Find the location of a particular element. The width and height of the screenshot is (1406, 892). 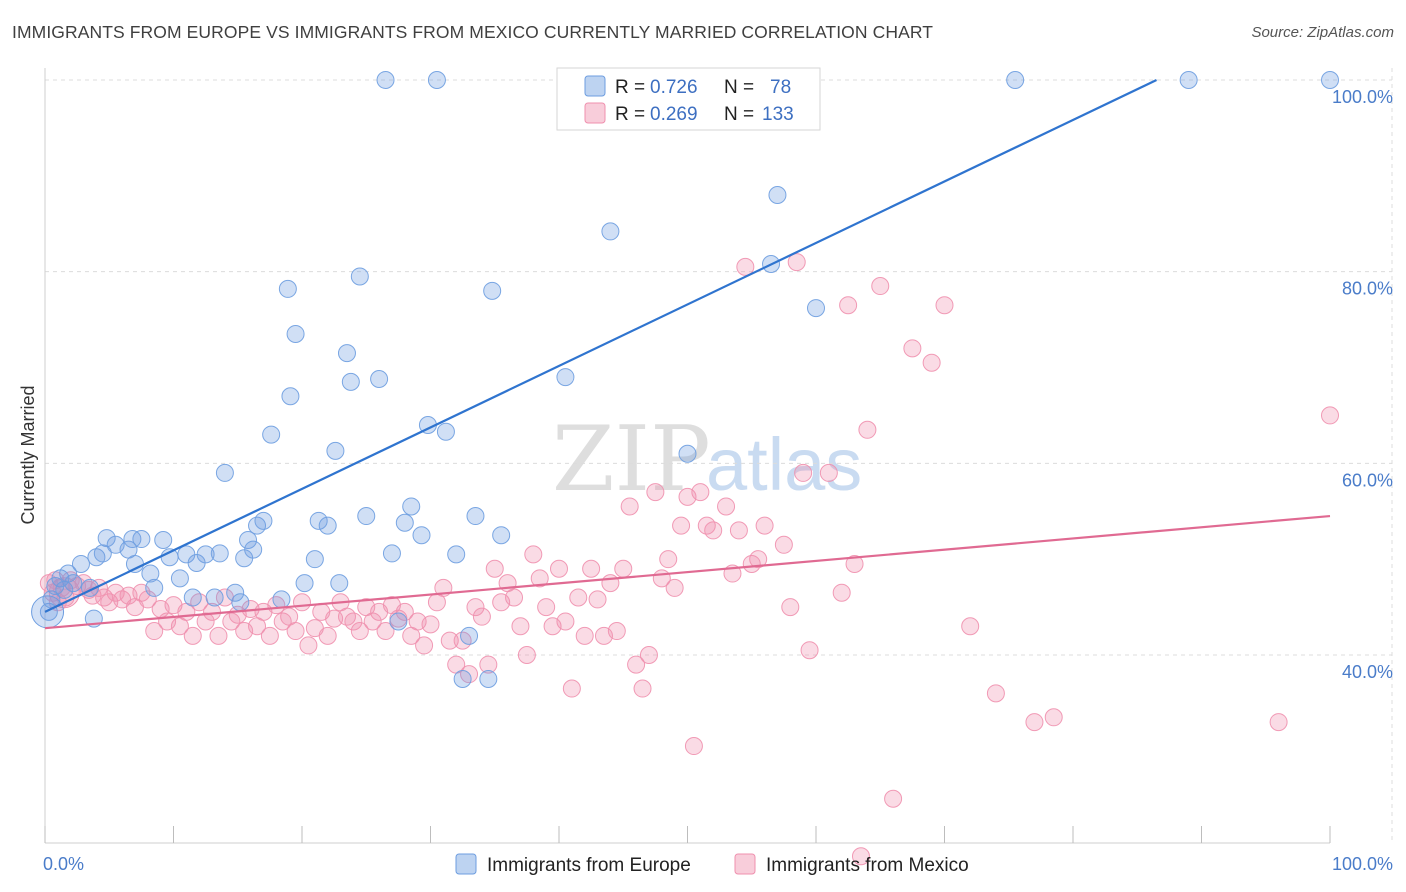

y-tick-label: 100.0% is located at coordinates (1362, 97).